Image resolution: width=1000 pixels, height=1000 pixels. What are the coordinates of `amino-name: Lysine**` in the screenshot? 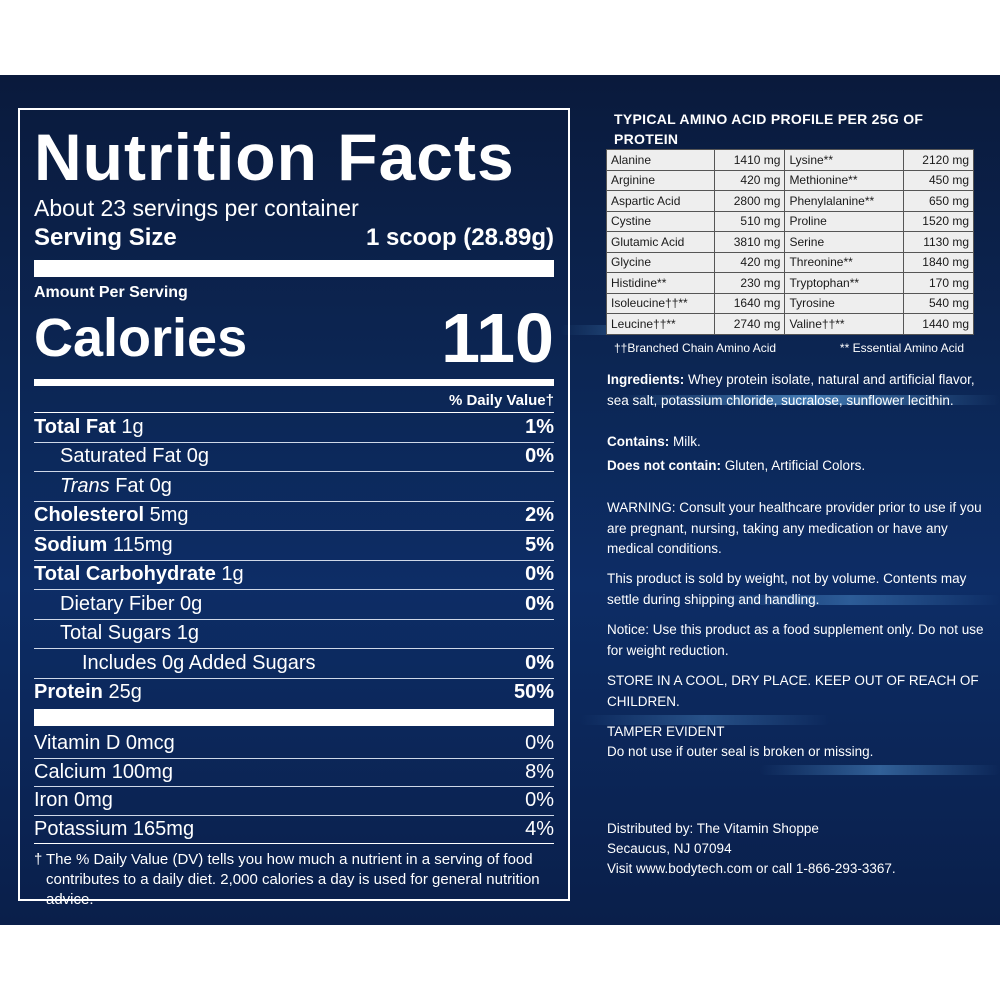 It's located at (844, 160).